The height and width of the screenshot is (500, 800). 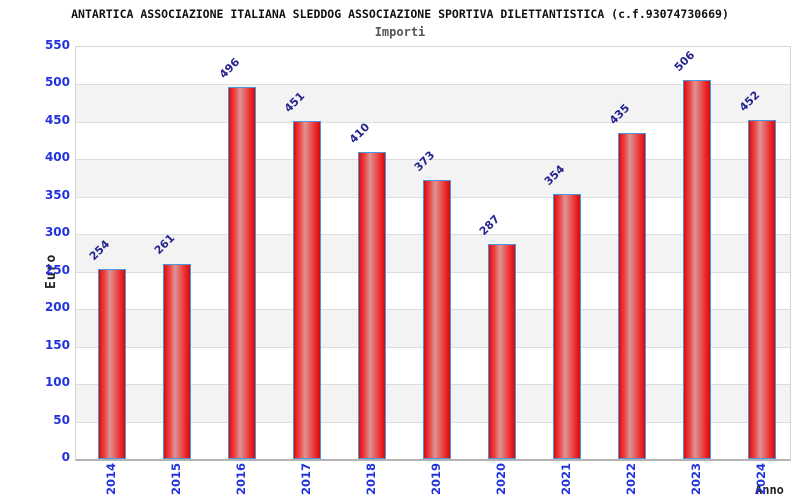 What do you see at coordinates (57, 382) in the screenshot?
I see `y-tick-label: 100` at bounding box center [57, 382].